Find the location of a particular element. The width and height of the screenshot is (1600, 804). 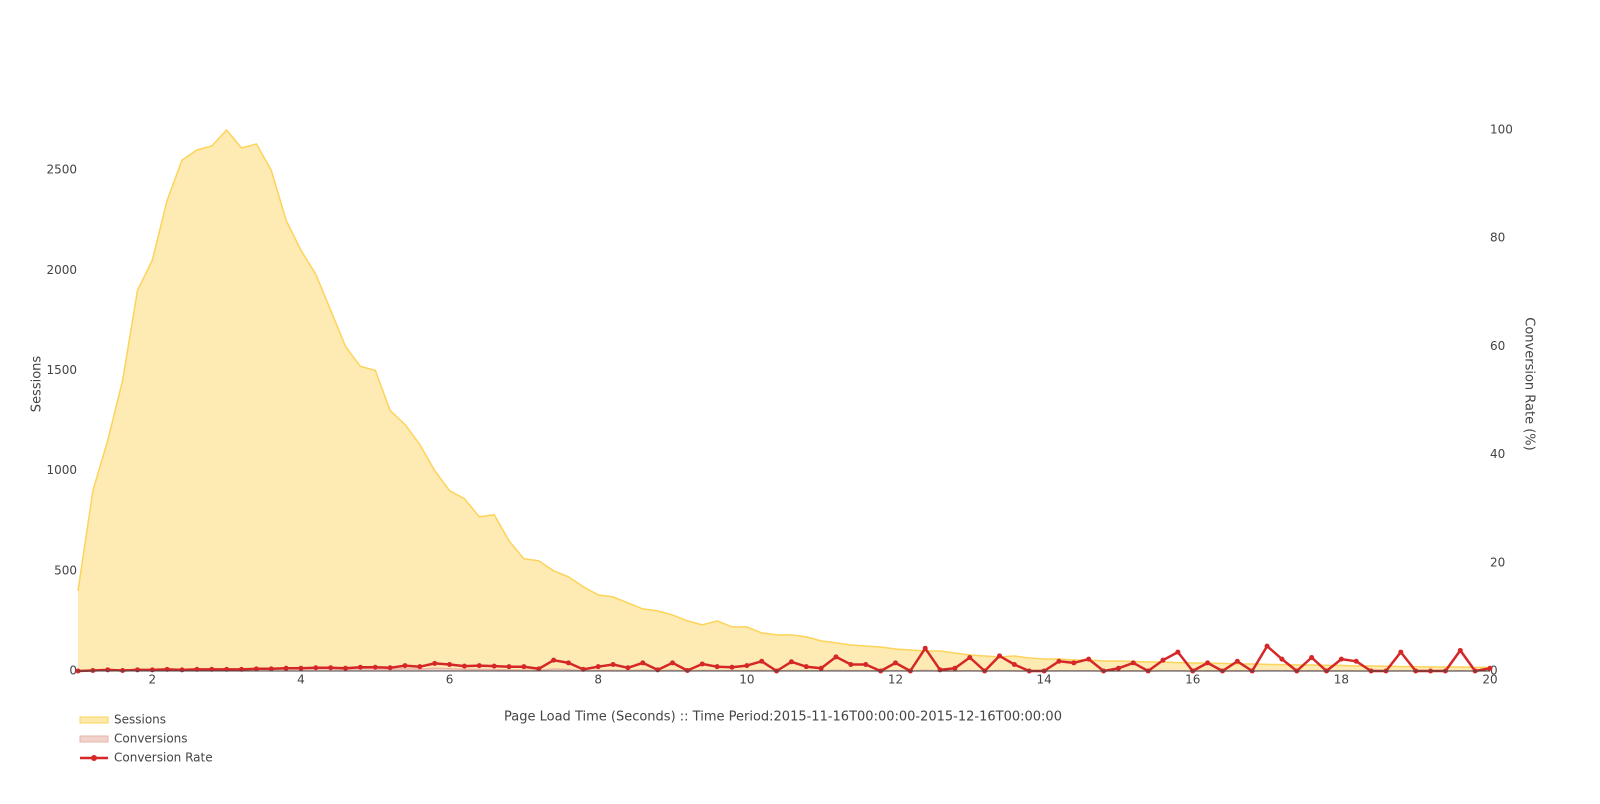

y2-axis-title: Conversion Rate (%) is located at coordinates (1529, 383).